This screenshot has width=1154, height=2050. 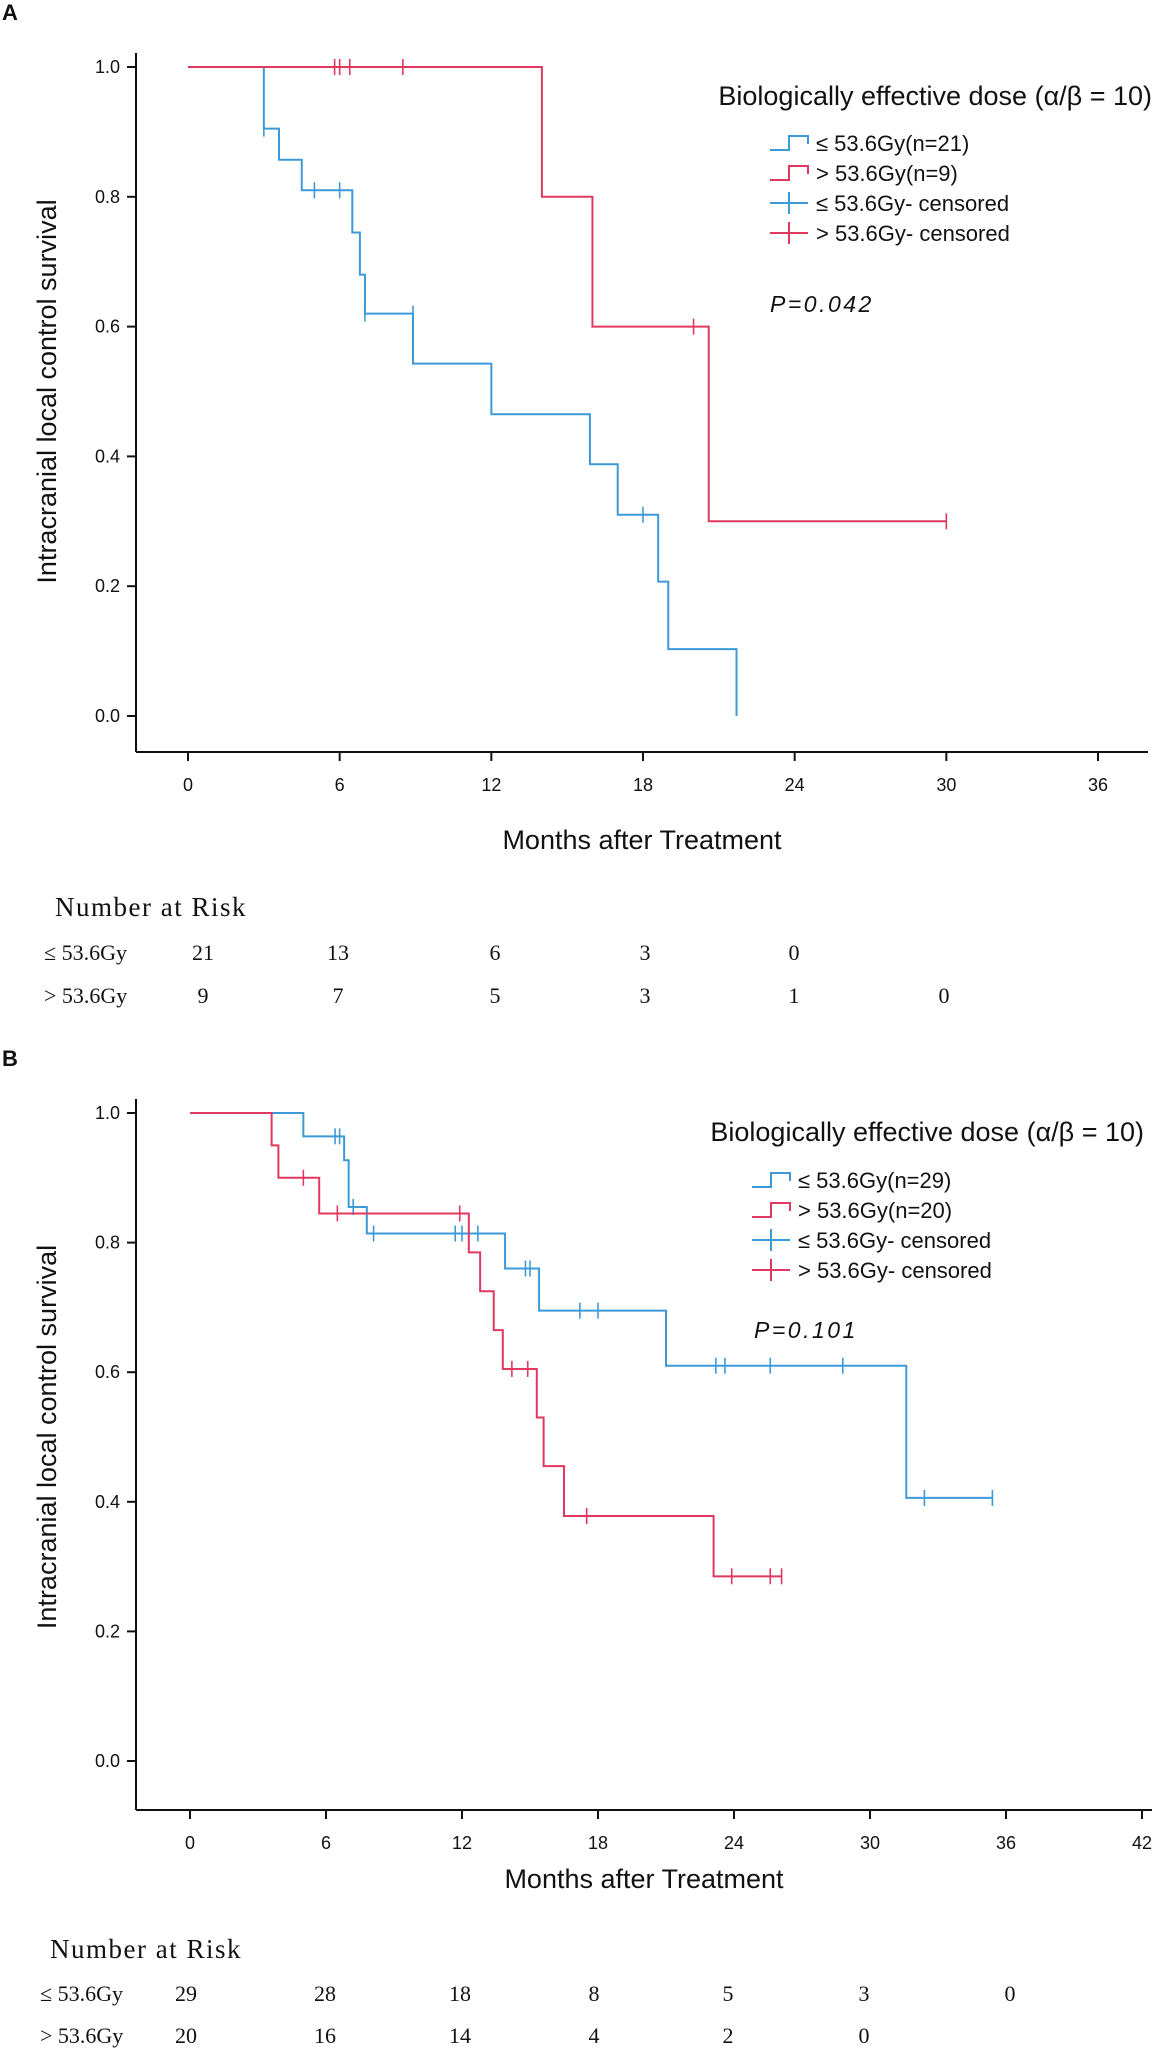 What do you see at coordinates (325, 1993) in the screenshot?
I see `panel-b-risk-cell: 28` at bounding box center [325, 1993].